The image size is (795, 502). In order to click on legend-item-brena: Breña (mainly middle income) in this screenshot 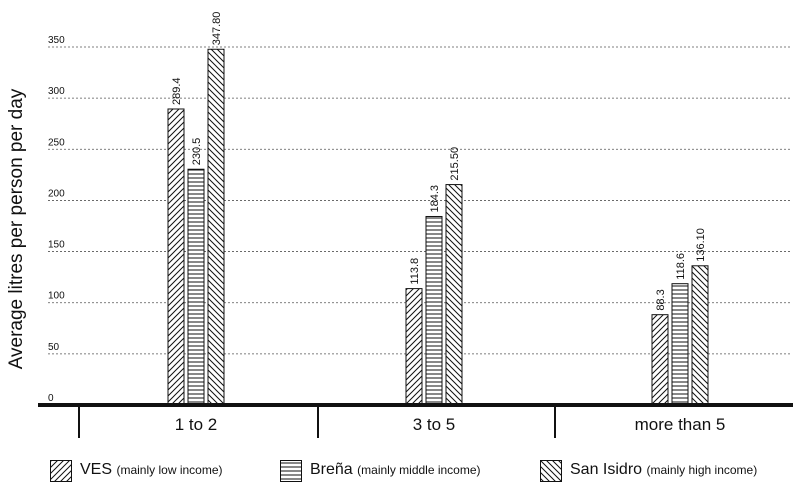, I will do `click(385, 471)`.